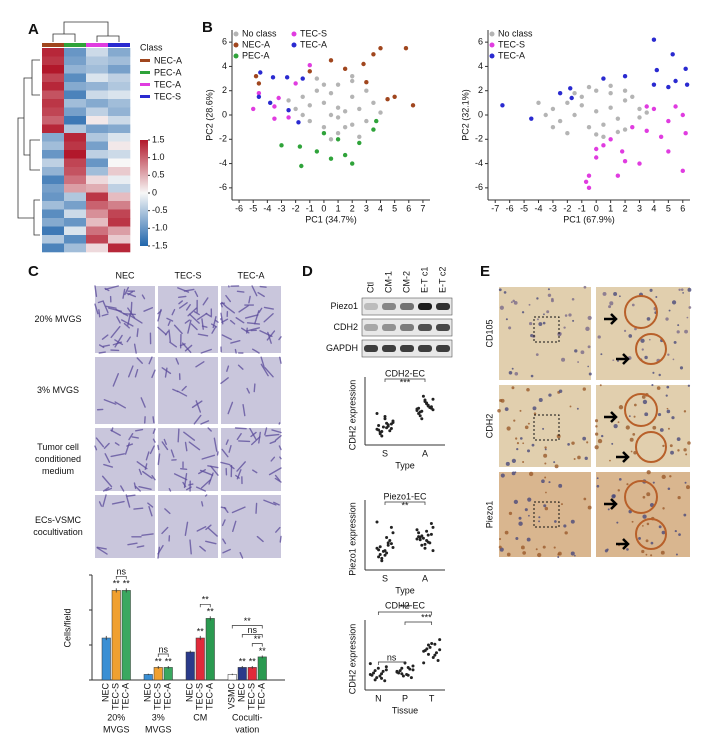 This screenshot has width=719, height=744. I want to click on micrograph, so click(188, 526).